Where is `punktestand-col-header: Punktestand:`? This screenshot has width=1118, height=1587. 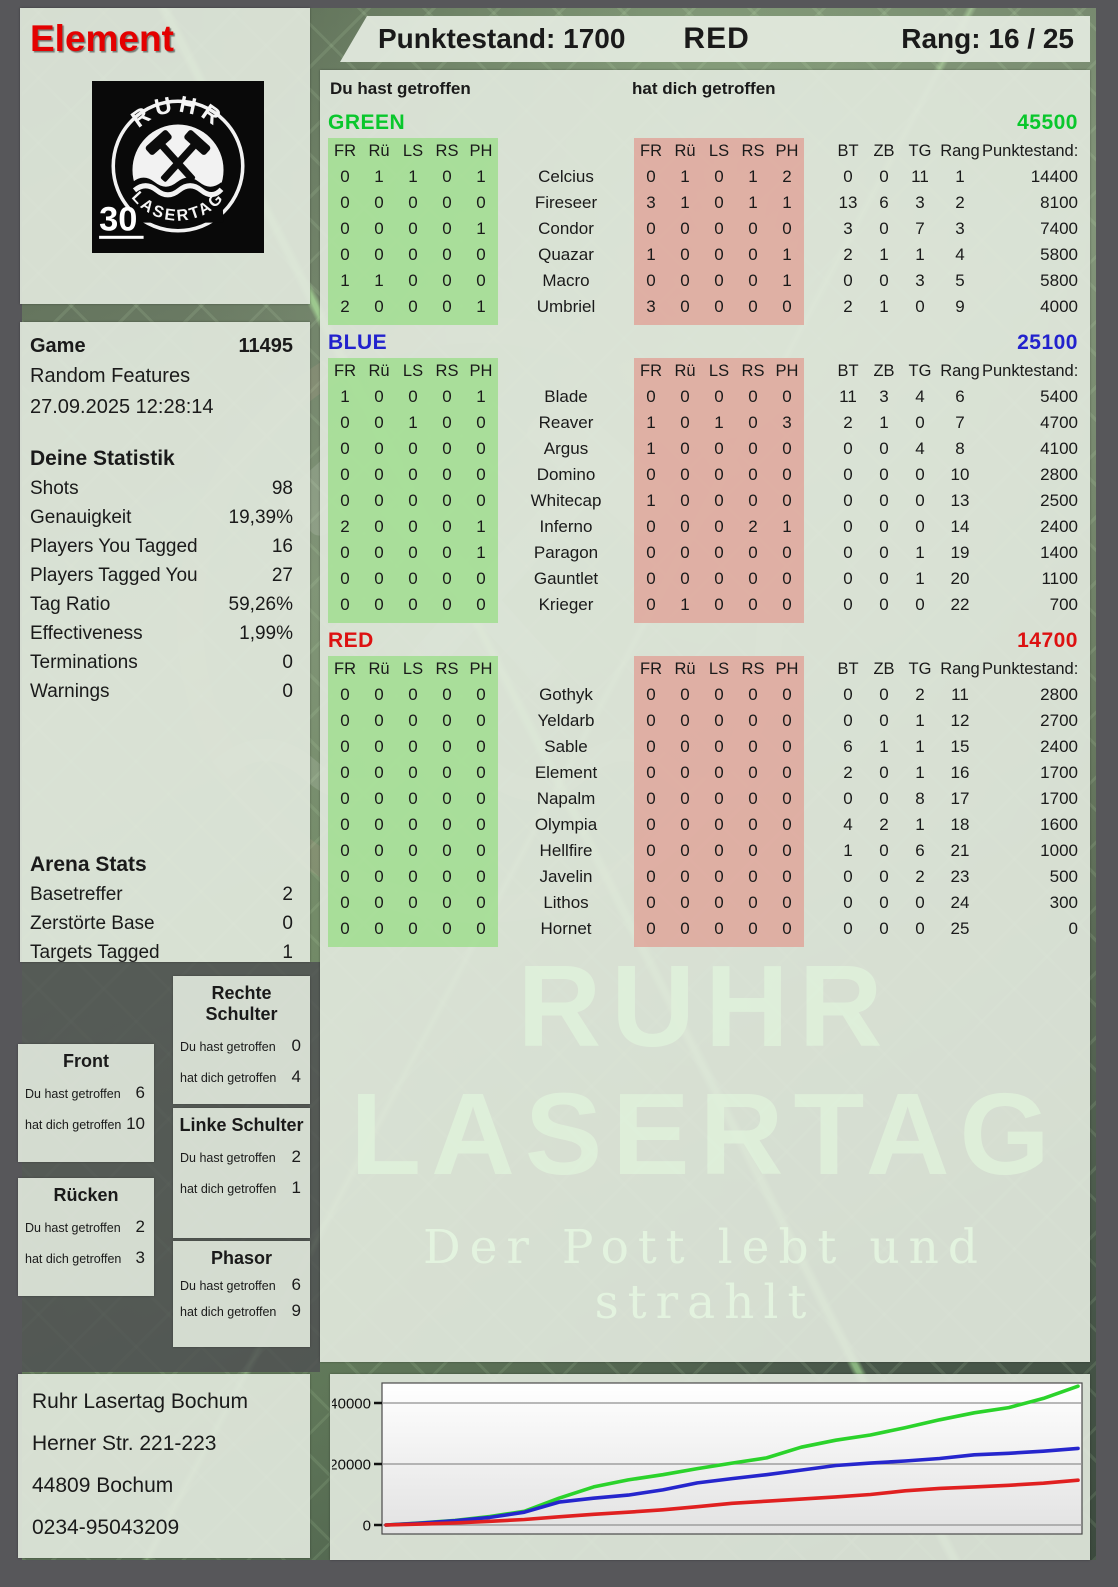 punktestand-col-header: Punktestand: is located at coordinates (1030, 150).